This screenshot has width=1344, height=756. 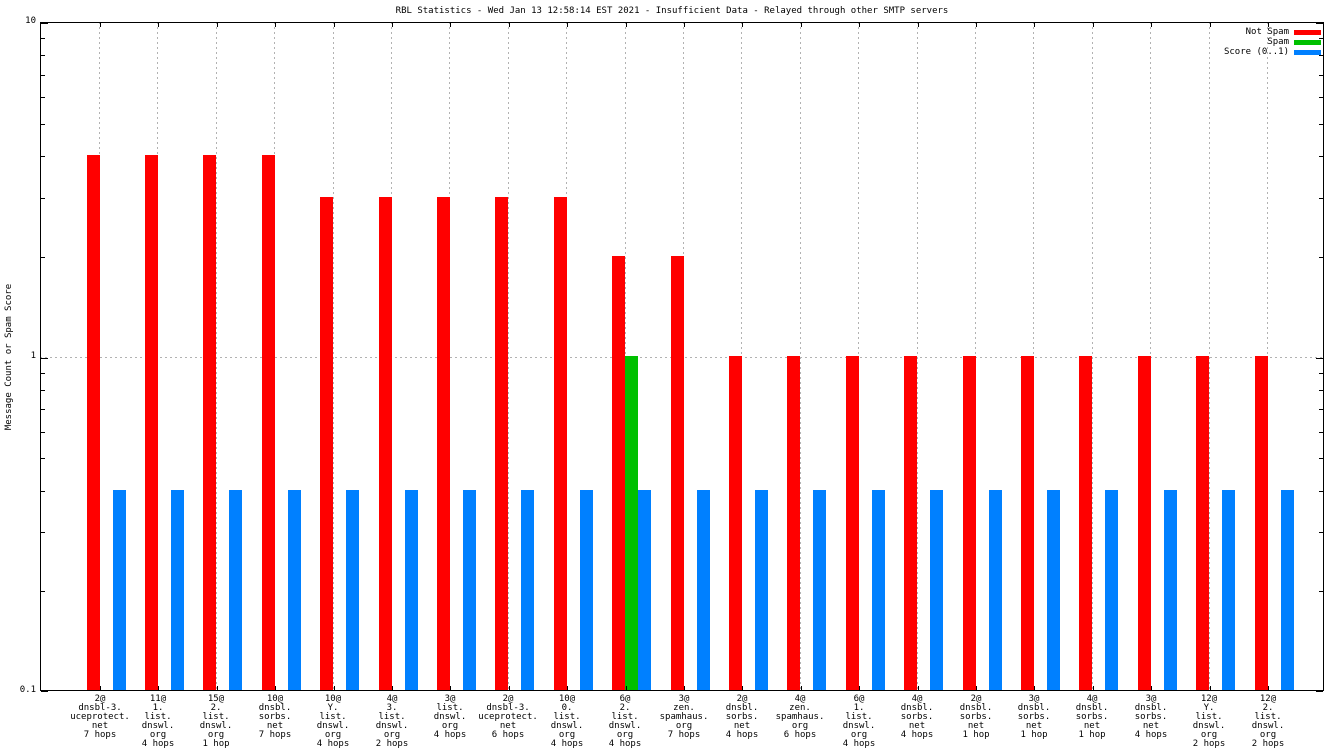 I want to click on legend-label: Not Spam, so click(x=1267, y=32).